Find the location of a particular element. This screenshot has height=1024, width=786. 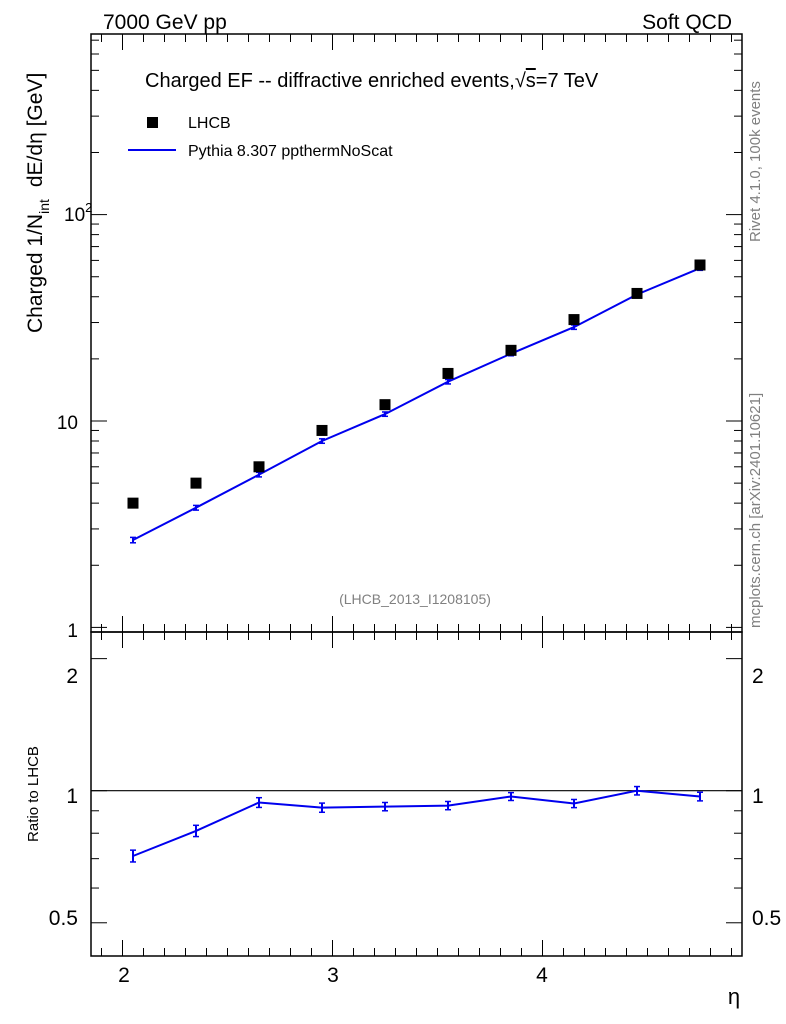

x-tick-label-3: 3 is located at coordinates (333, 975).